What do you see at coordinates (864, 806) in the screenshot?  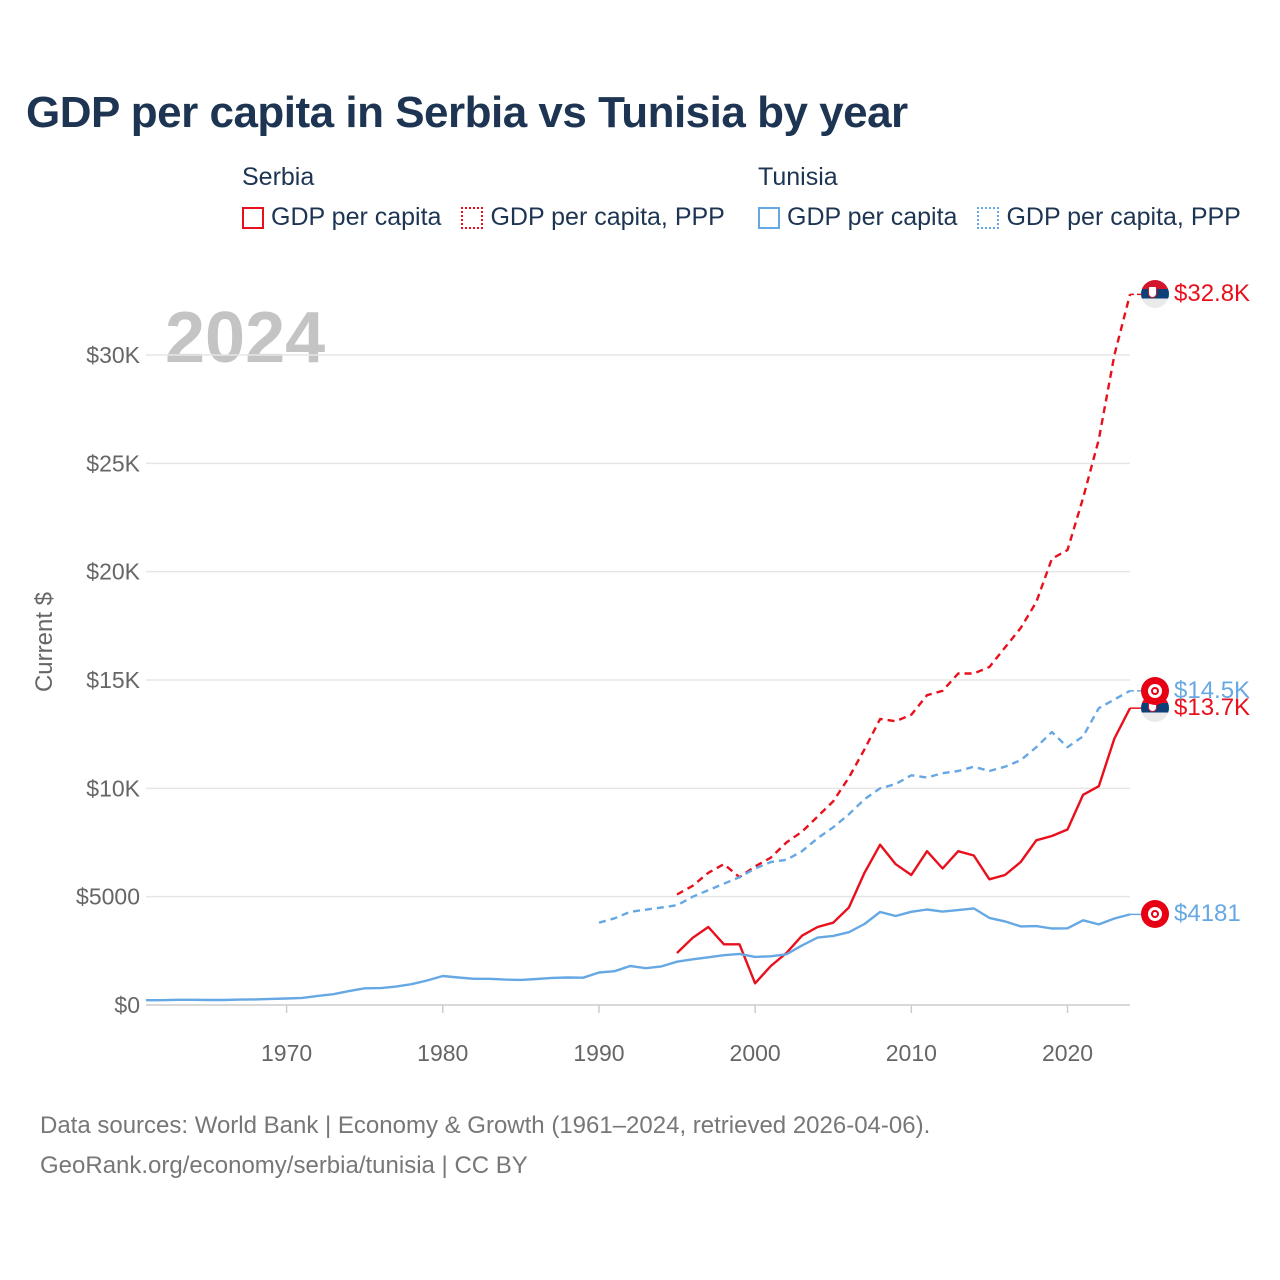 I see `tunisia-gdp-ppp-line` at bounding box center [864, 806].